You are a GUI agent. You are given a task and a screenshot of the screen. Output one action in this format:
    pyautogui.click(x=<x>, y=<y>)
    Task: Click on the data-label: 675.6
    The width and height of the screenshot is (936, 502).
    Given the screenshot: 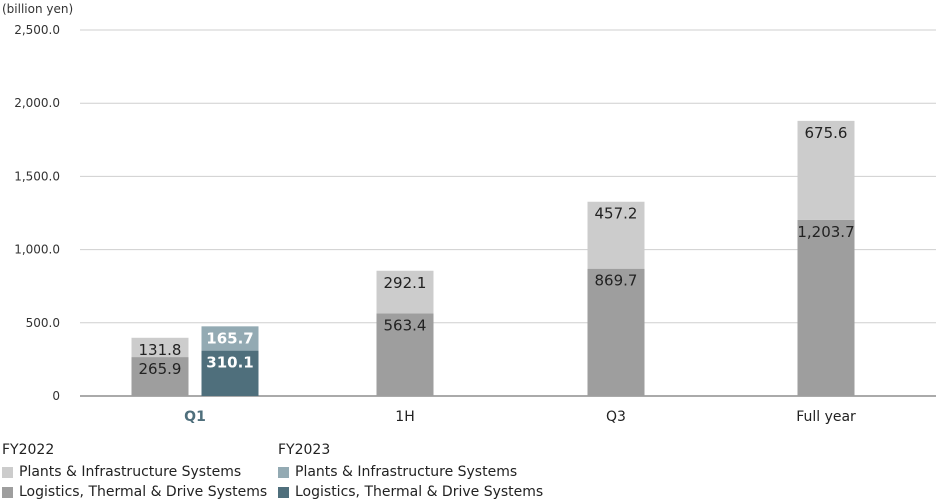 What is the action you would take?
    pyautogui.click(x=826, y=133)
    